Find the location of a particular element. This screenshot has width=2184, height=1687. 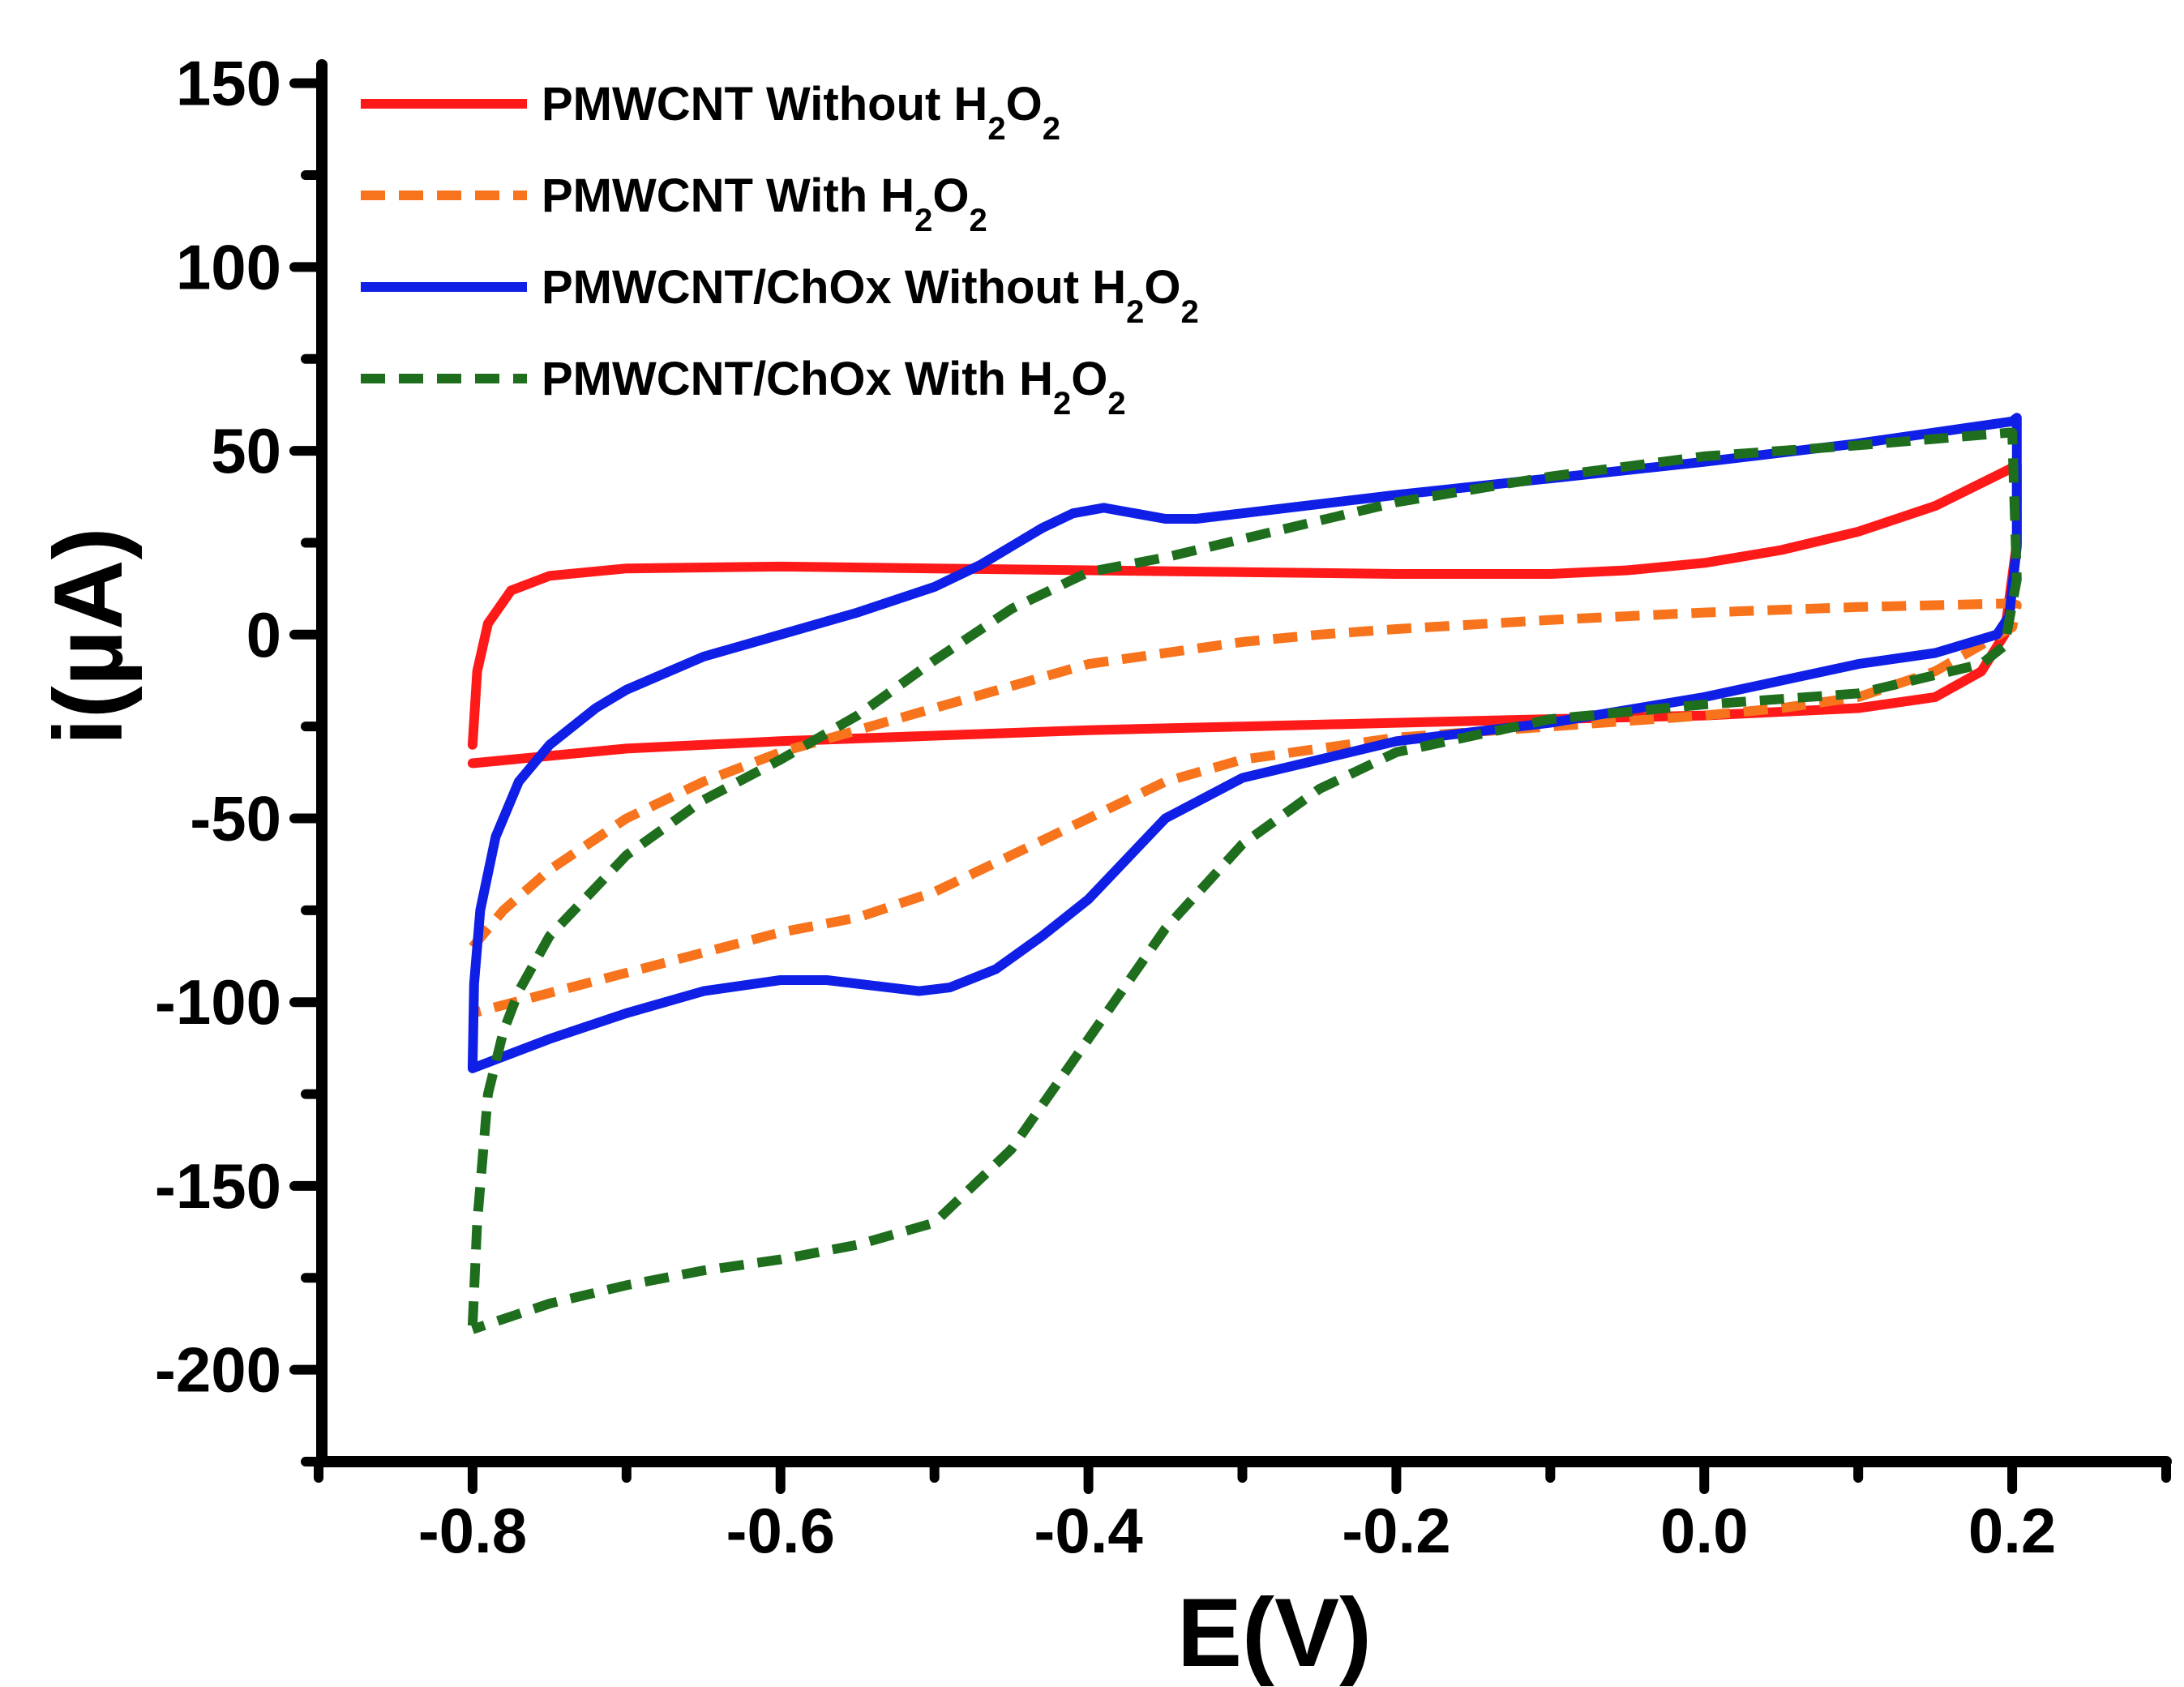

x-tick-label: -0.4 is located at coordinates (1088, 1530).